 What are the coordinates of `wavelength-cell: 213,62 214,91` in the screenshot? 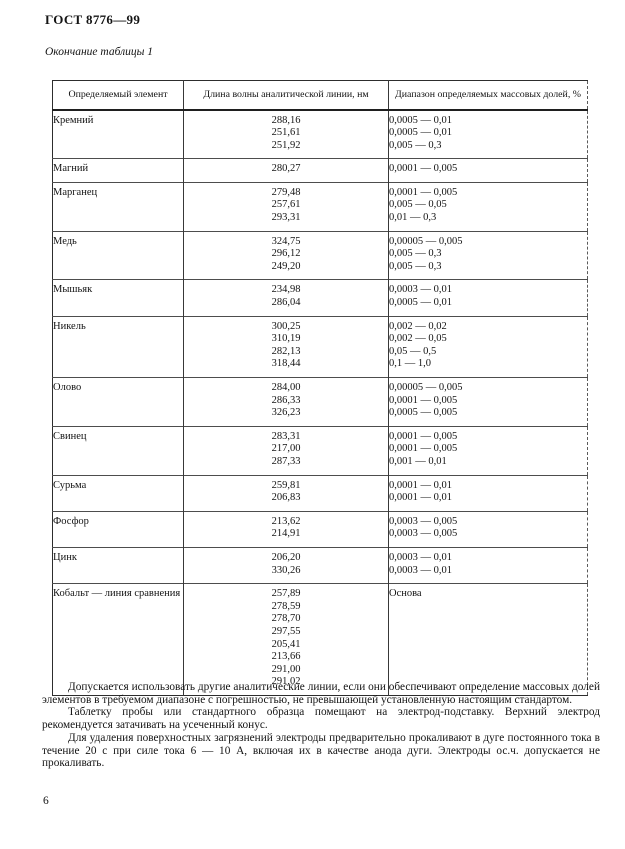 It's located at (286, 529).